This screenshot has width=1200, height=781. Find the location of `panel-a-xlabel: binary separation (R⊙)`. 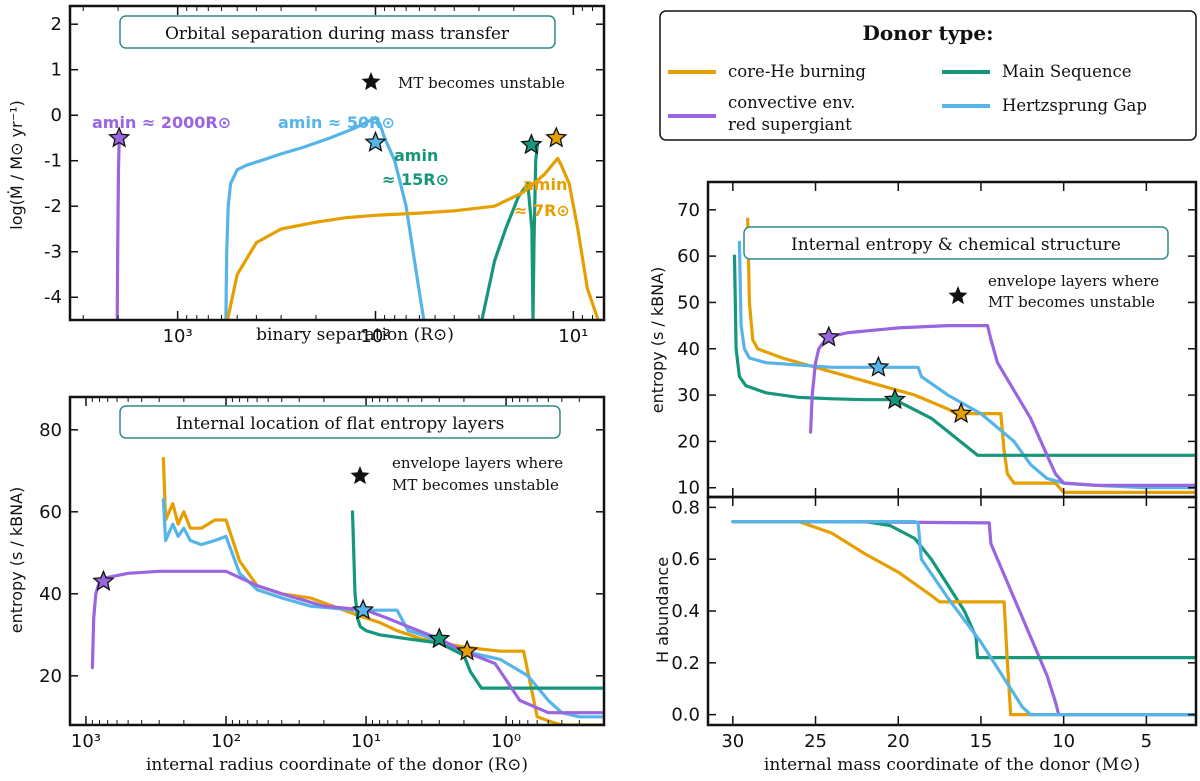

panel-a-xlabel: binary separation (R⊙) is located at coordinates (355, 335).